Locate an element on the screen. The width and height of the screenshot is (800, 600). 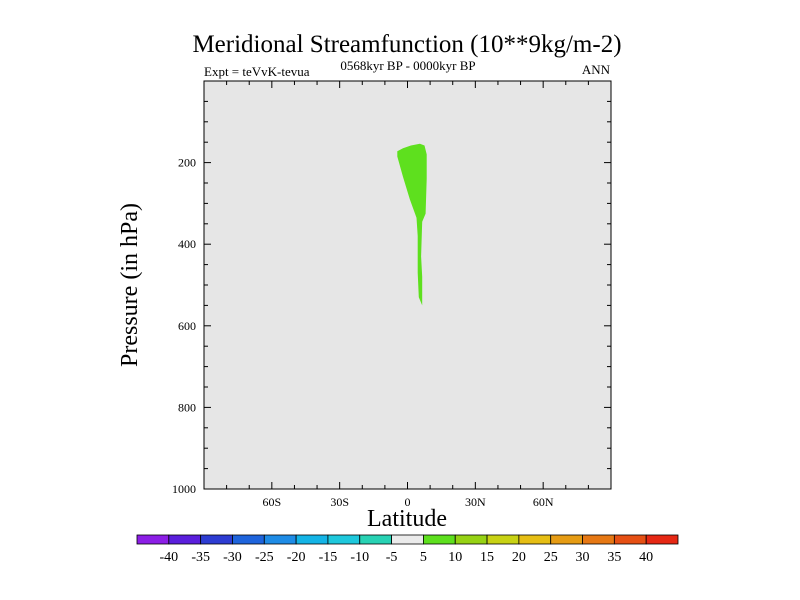
y-tick-label: 400 is located at coordinates (187, 244).